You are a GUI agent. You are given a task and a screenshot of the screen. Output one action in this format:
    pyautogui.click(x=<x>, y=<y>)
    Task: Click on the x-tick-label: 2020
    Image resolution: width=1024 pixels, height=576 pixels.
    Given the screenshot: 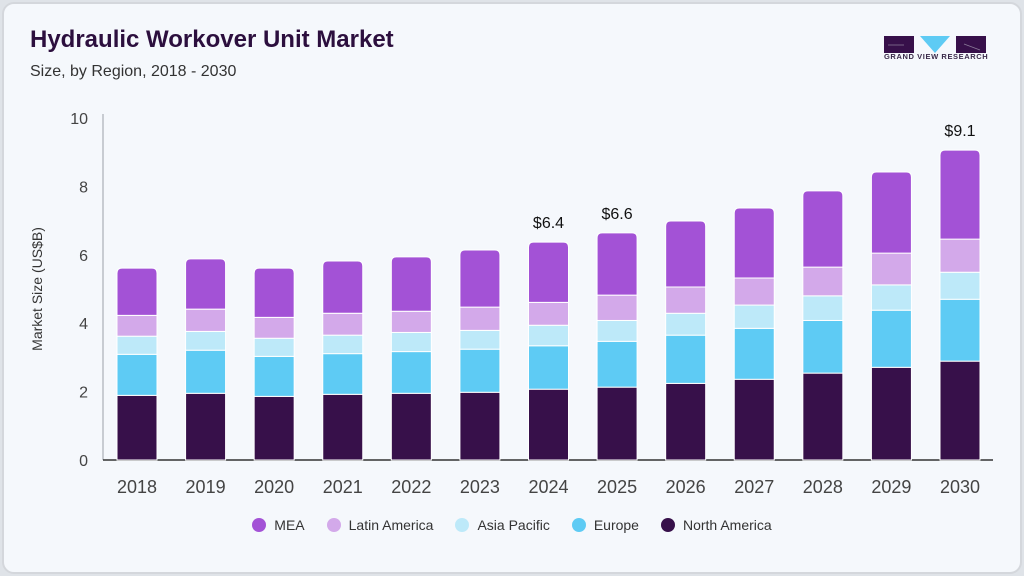 What is the action you would take?
    pyautogui.click(x=274, y=487)
    